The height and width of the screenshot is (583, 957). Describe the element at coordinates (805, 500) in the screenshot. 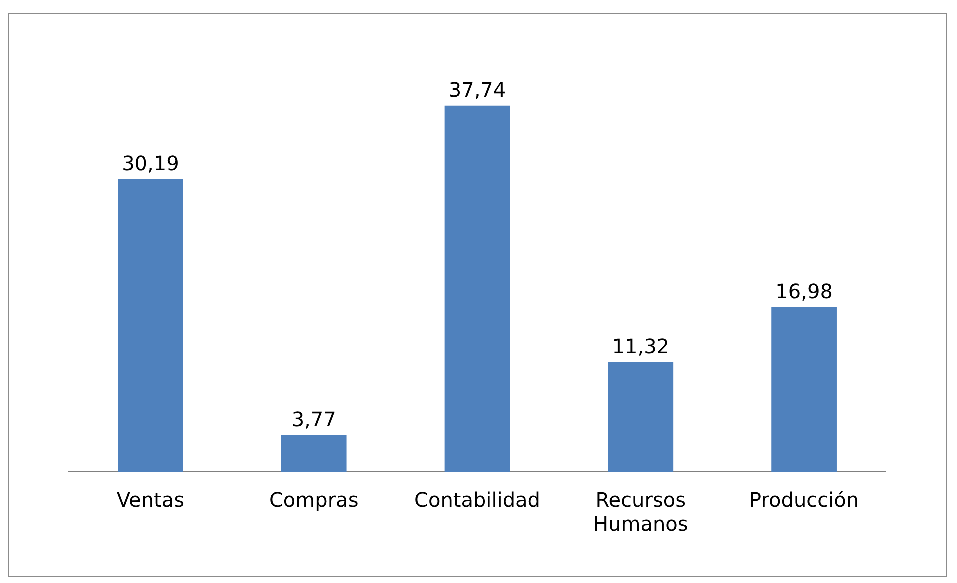

I see `x-tick-label: Producción` at that location.